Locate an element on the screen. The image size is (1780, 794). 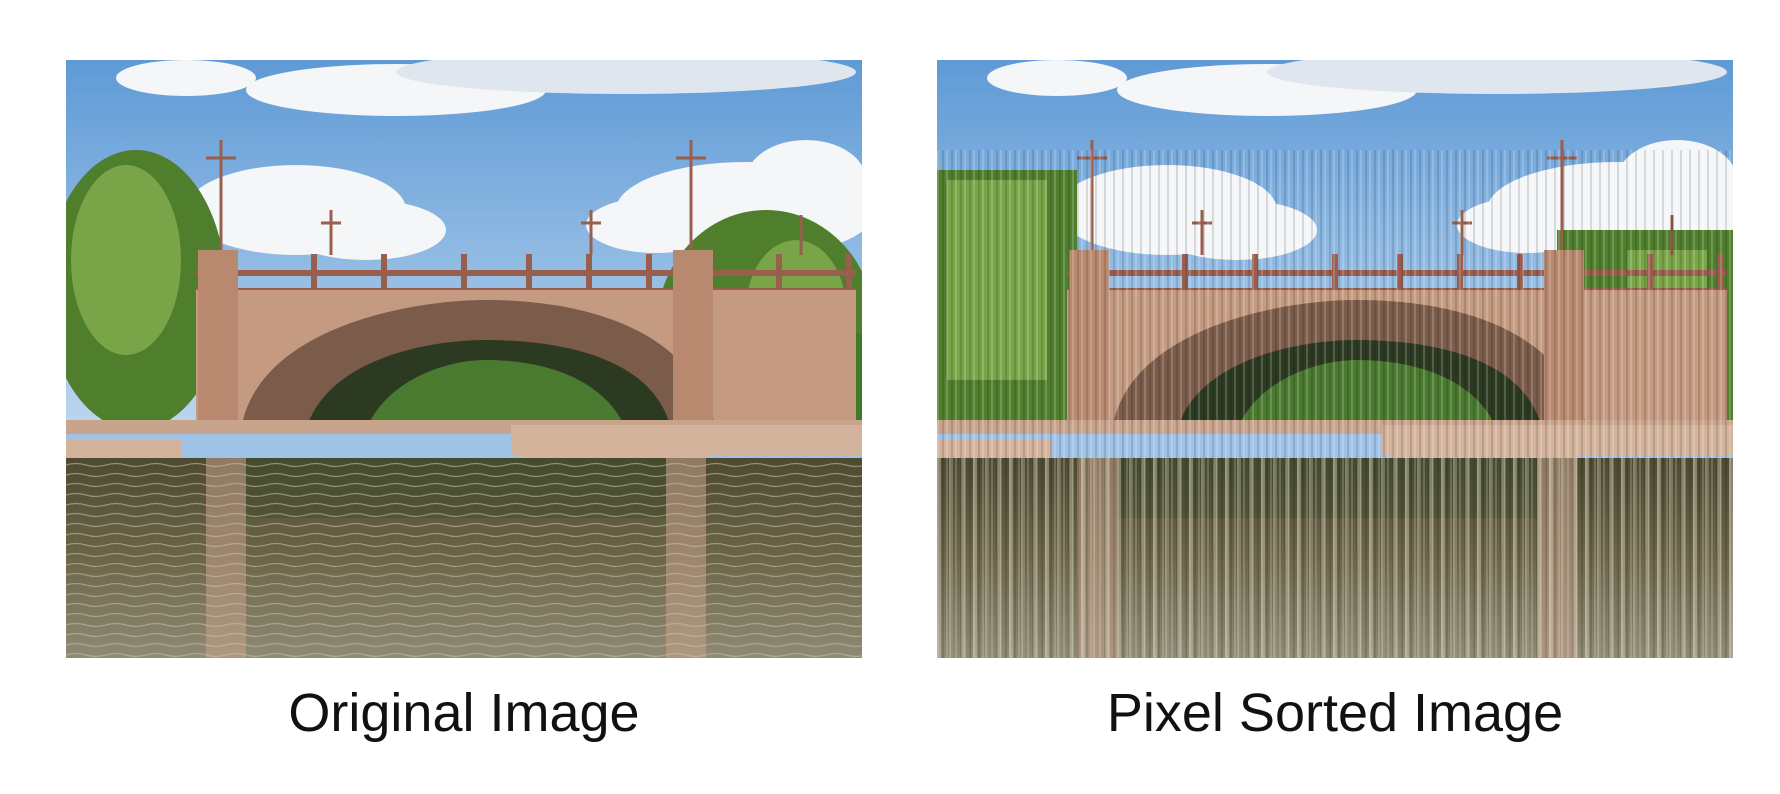
pixel-sorted-image-caption: Pixel Sorted Image is located at coordinates (1335, 713).